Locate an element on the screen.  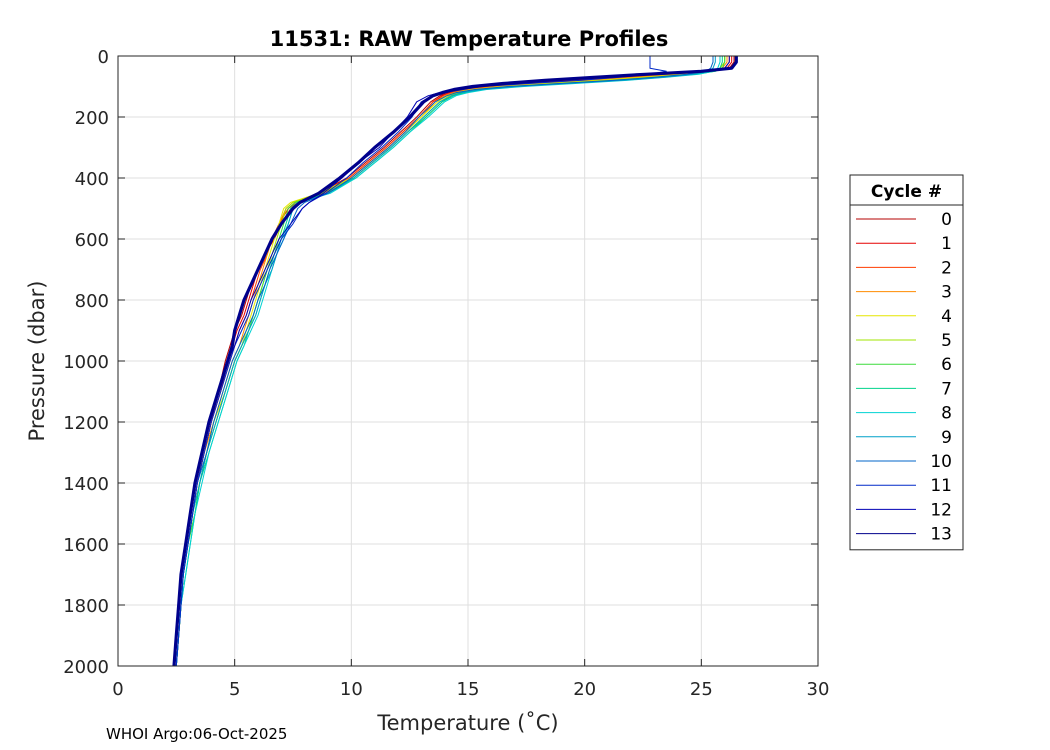
y-tick-label: 2000 is located at coordinates (86, 667).